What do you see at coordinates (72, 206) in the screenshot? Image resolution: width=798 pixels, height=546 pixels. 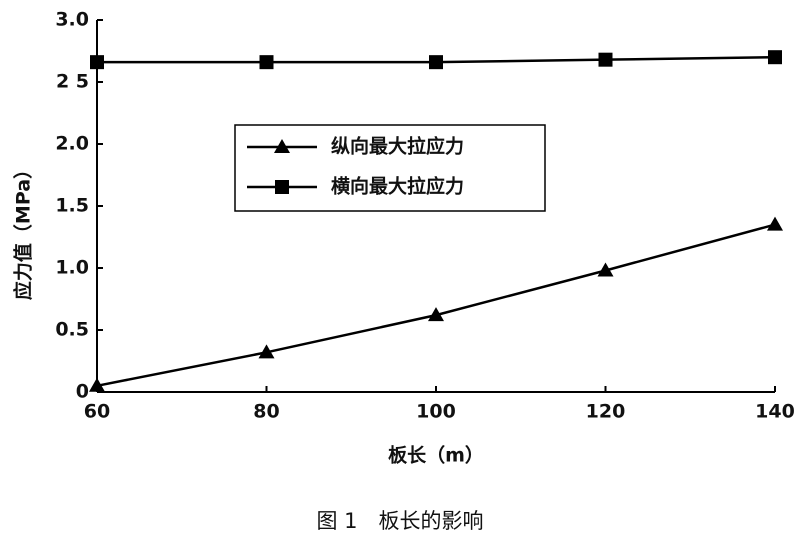 I see `y-tick-label: 1.5` at bounding box center [72, 206].